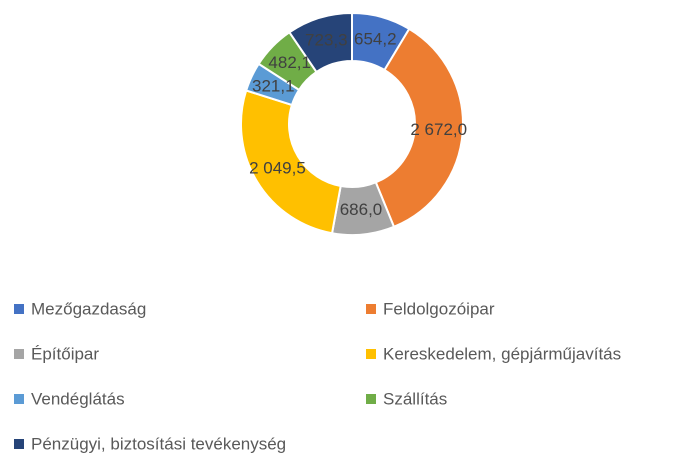 Image resolution: width=688 pixels, height=455 pixels. Describe the element at coordinates (438, 129) in the screenshot. I see `data-label: 2 672,0` at that location.